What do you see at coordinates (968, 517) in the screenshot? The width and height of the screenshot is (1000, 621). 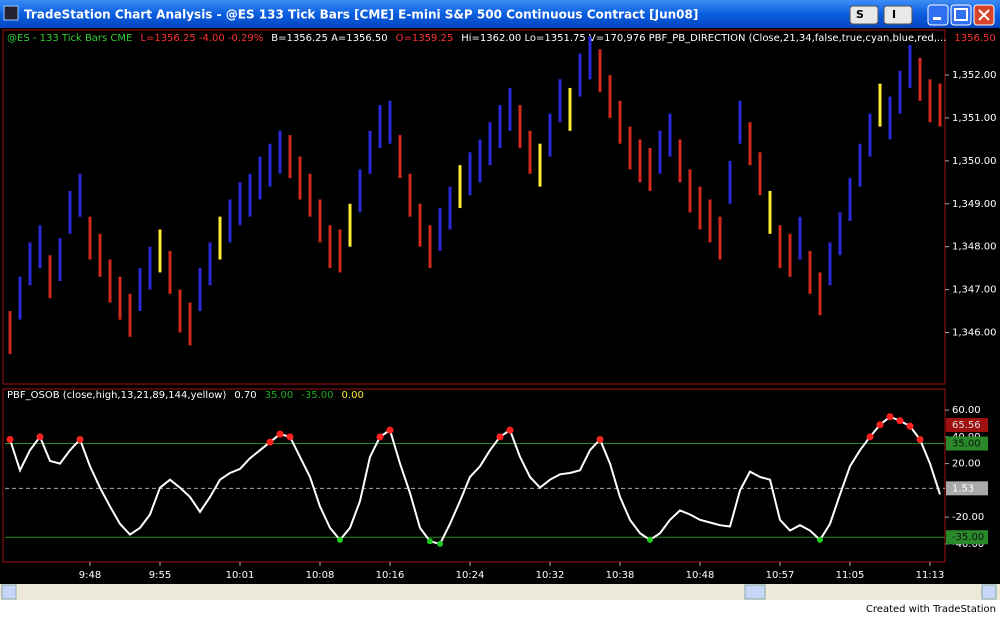 I see `y-tick-label: -20.00` at bounding box center [968, 517].